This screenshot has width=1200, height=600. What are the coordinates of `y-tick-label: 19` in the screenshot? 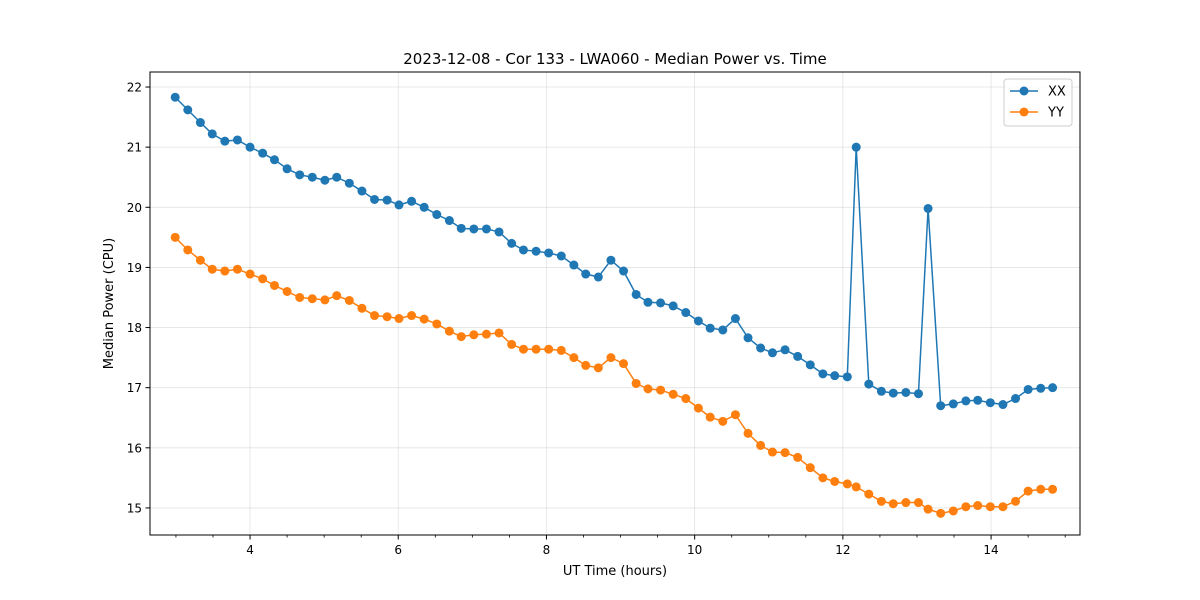 It's located at (134, 268).